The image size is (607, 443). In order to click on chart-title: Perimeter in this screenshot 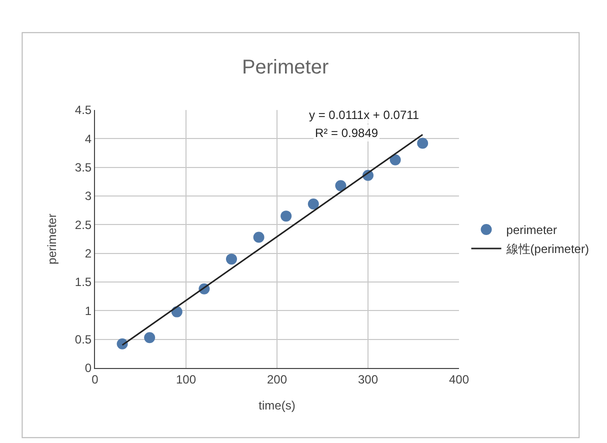, I will do `click(285, 67)`.